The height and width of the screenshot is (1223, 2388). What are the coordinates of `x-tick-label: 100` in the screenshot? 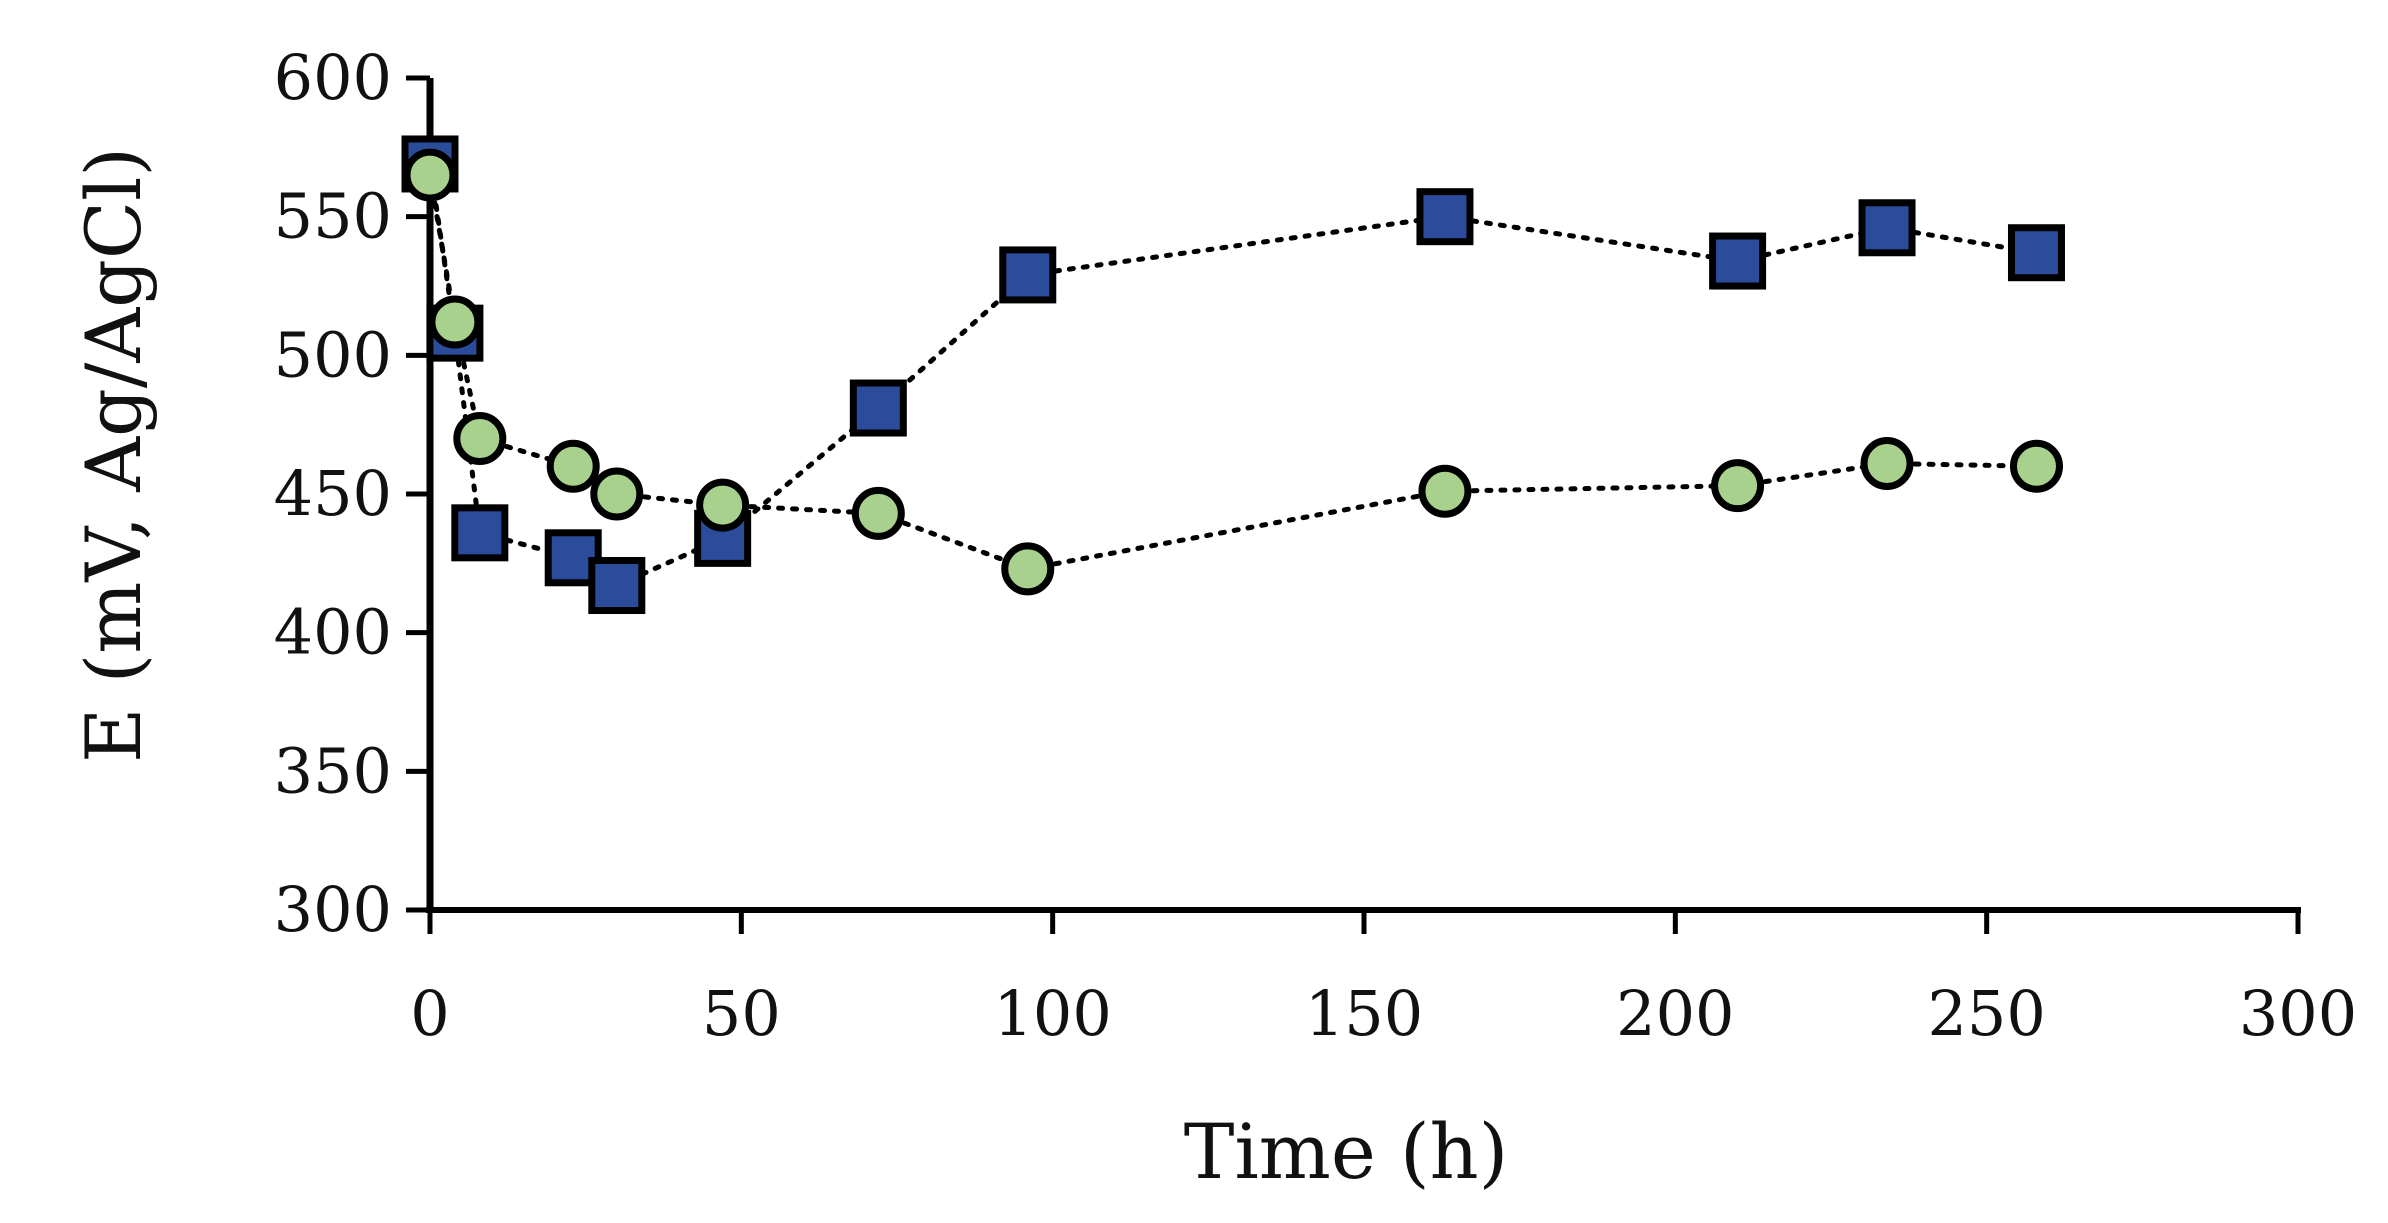 It's located at (1052, 1013).